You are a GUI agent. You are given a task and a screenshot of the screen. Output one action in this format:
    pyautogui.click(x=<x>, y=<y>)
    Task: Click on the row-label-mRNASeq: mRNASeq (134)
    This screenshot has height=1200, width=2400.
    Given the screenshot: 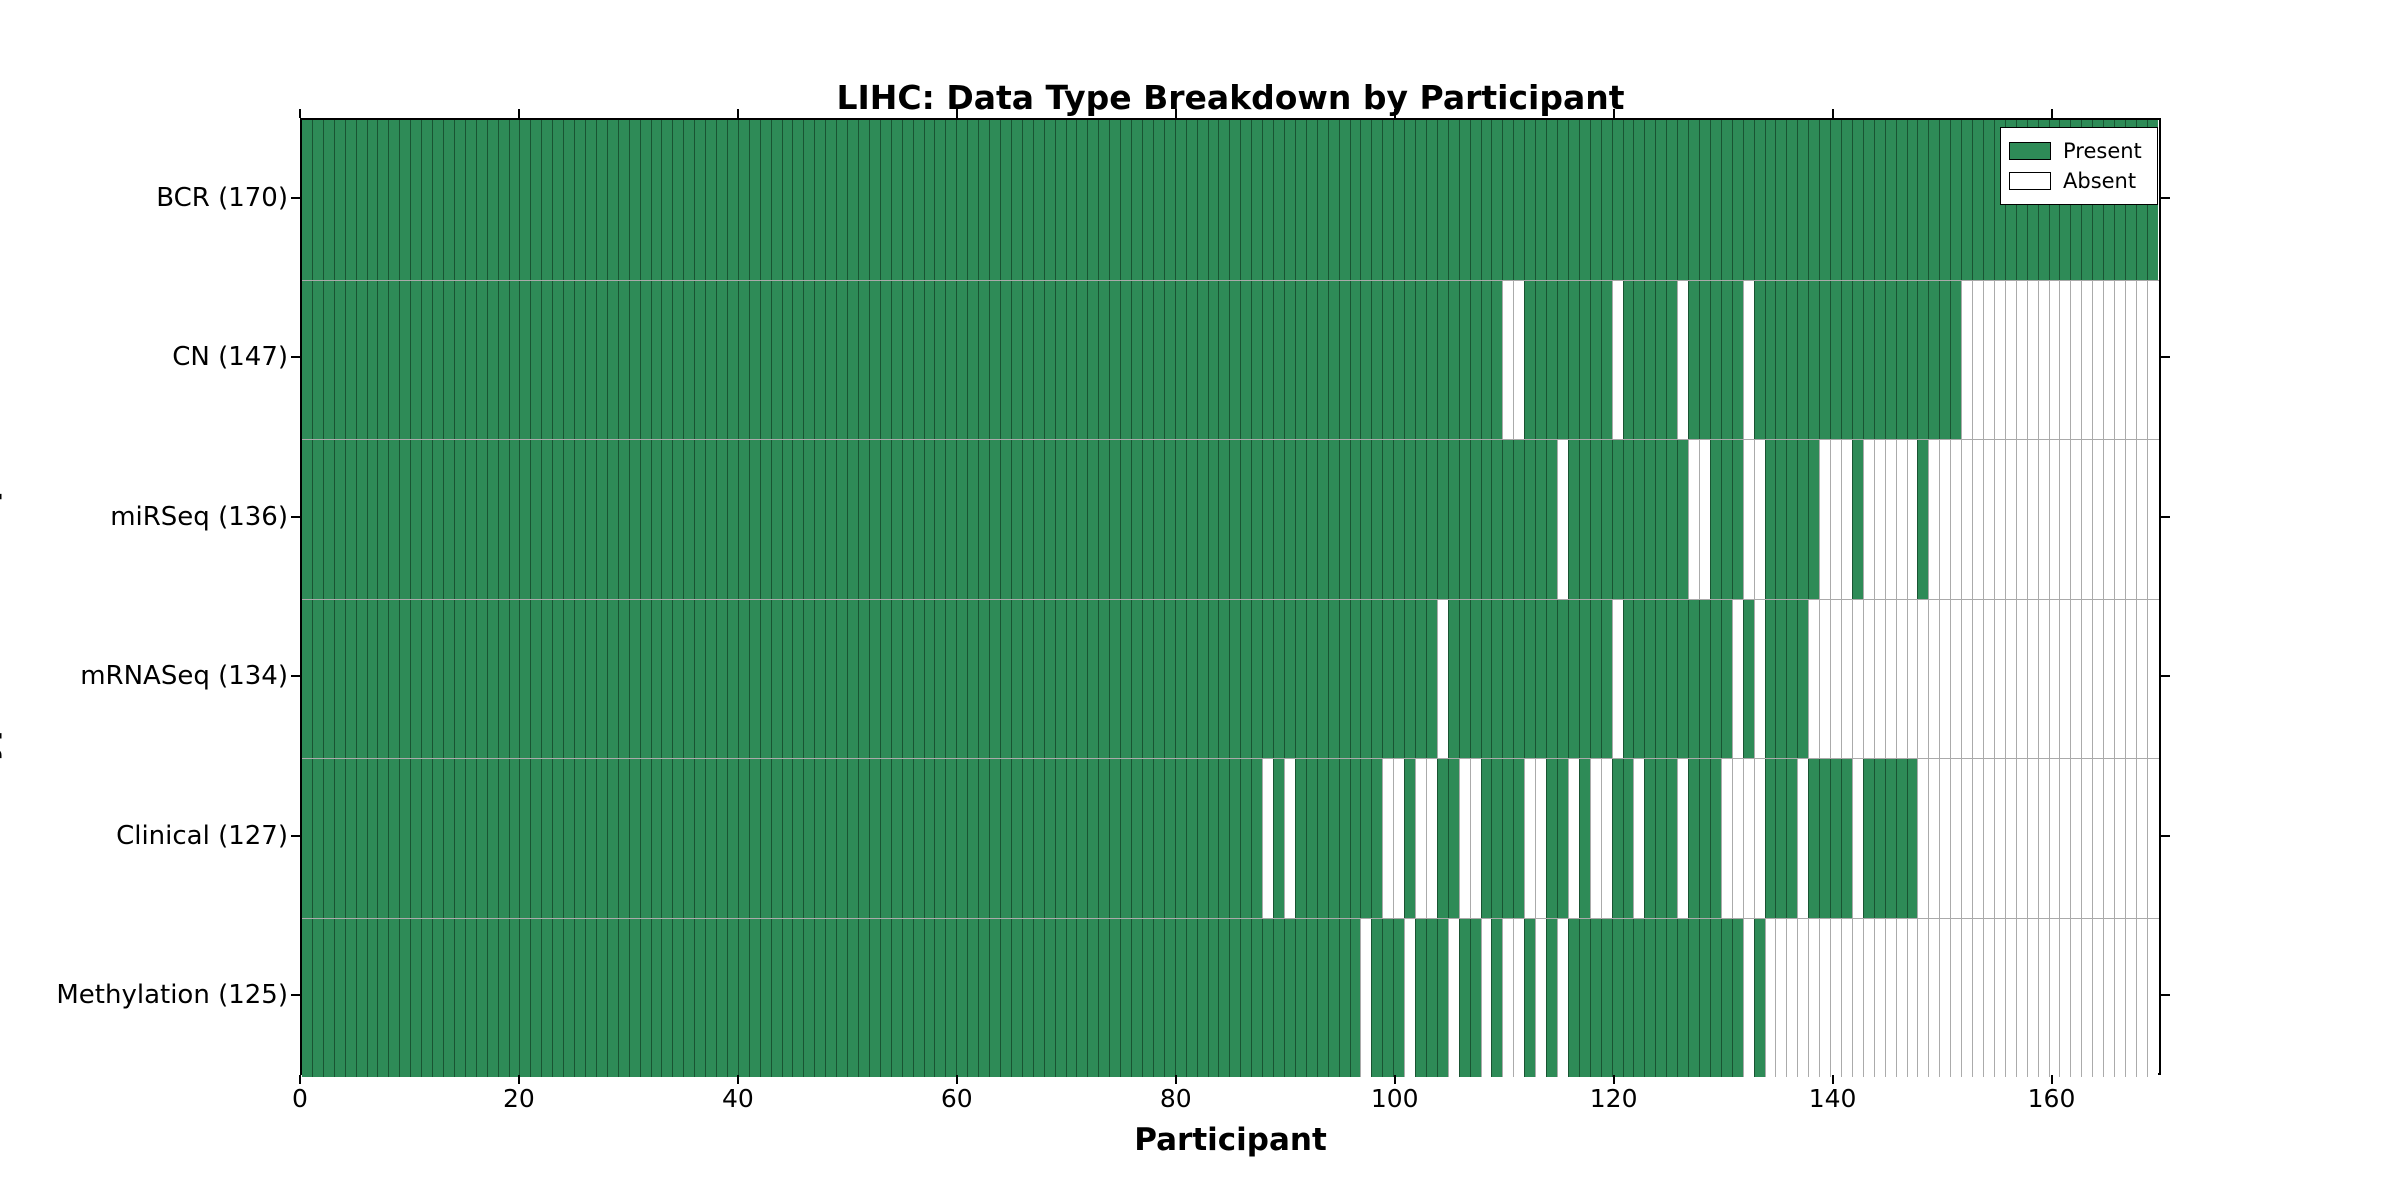 What is the action you would take?
    pyautogui.click(x=184, y=676)
    